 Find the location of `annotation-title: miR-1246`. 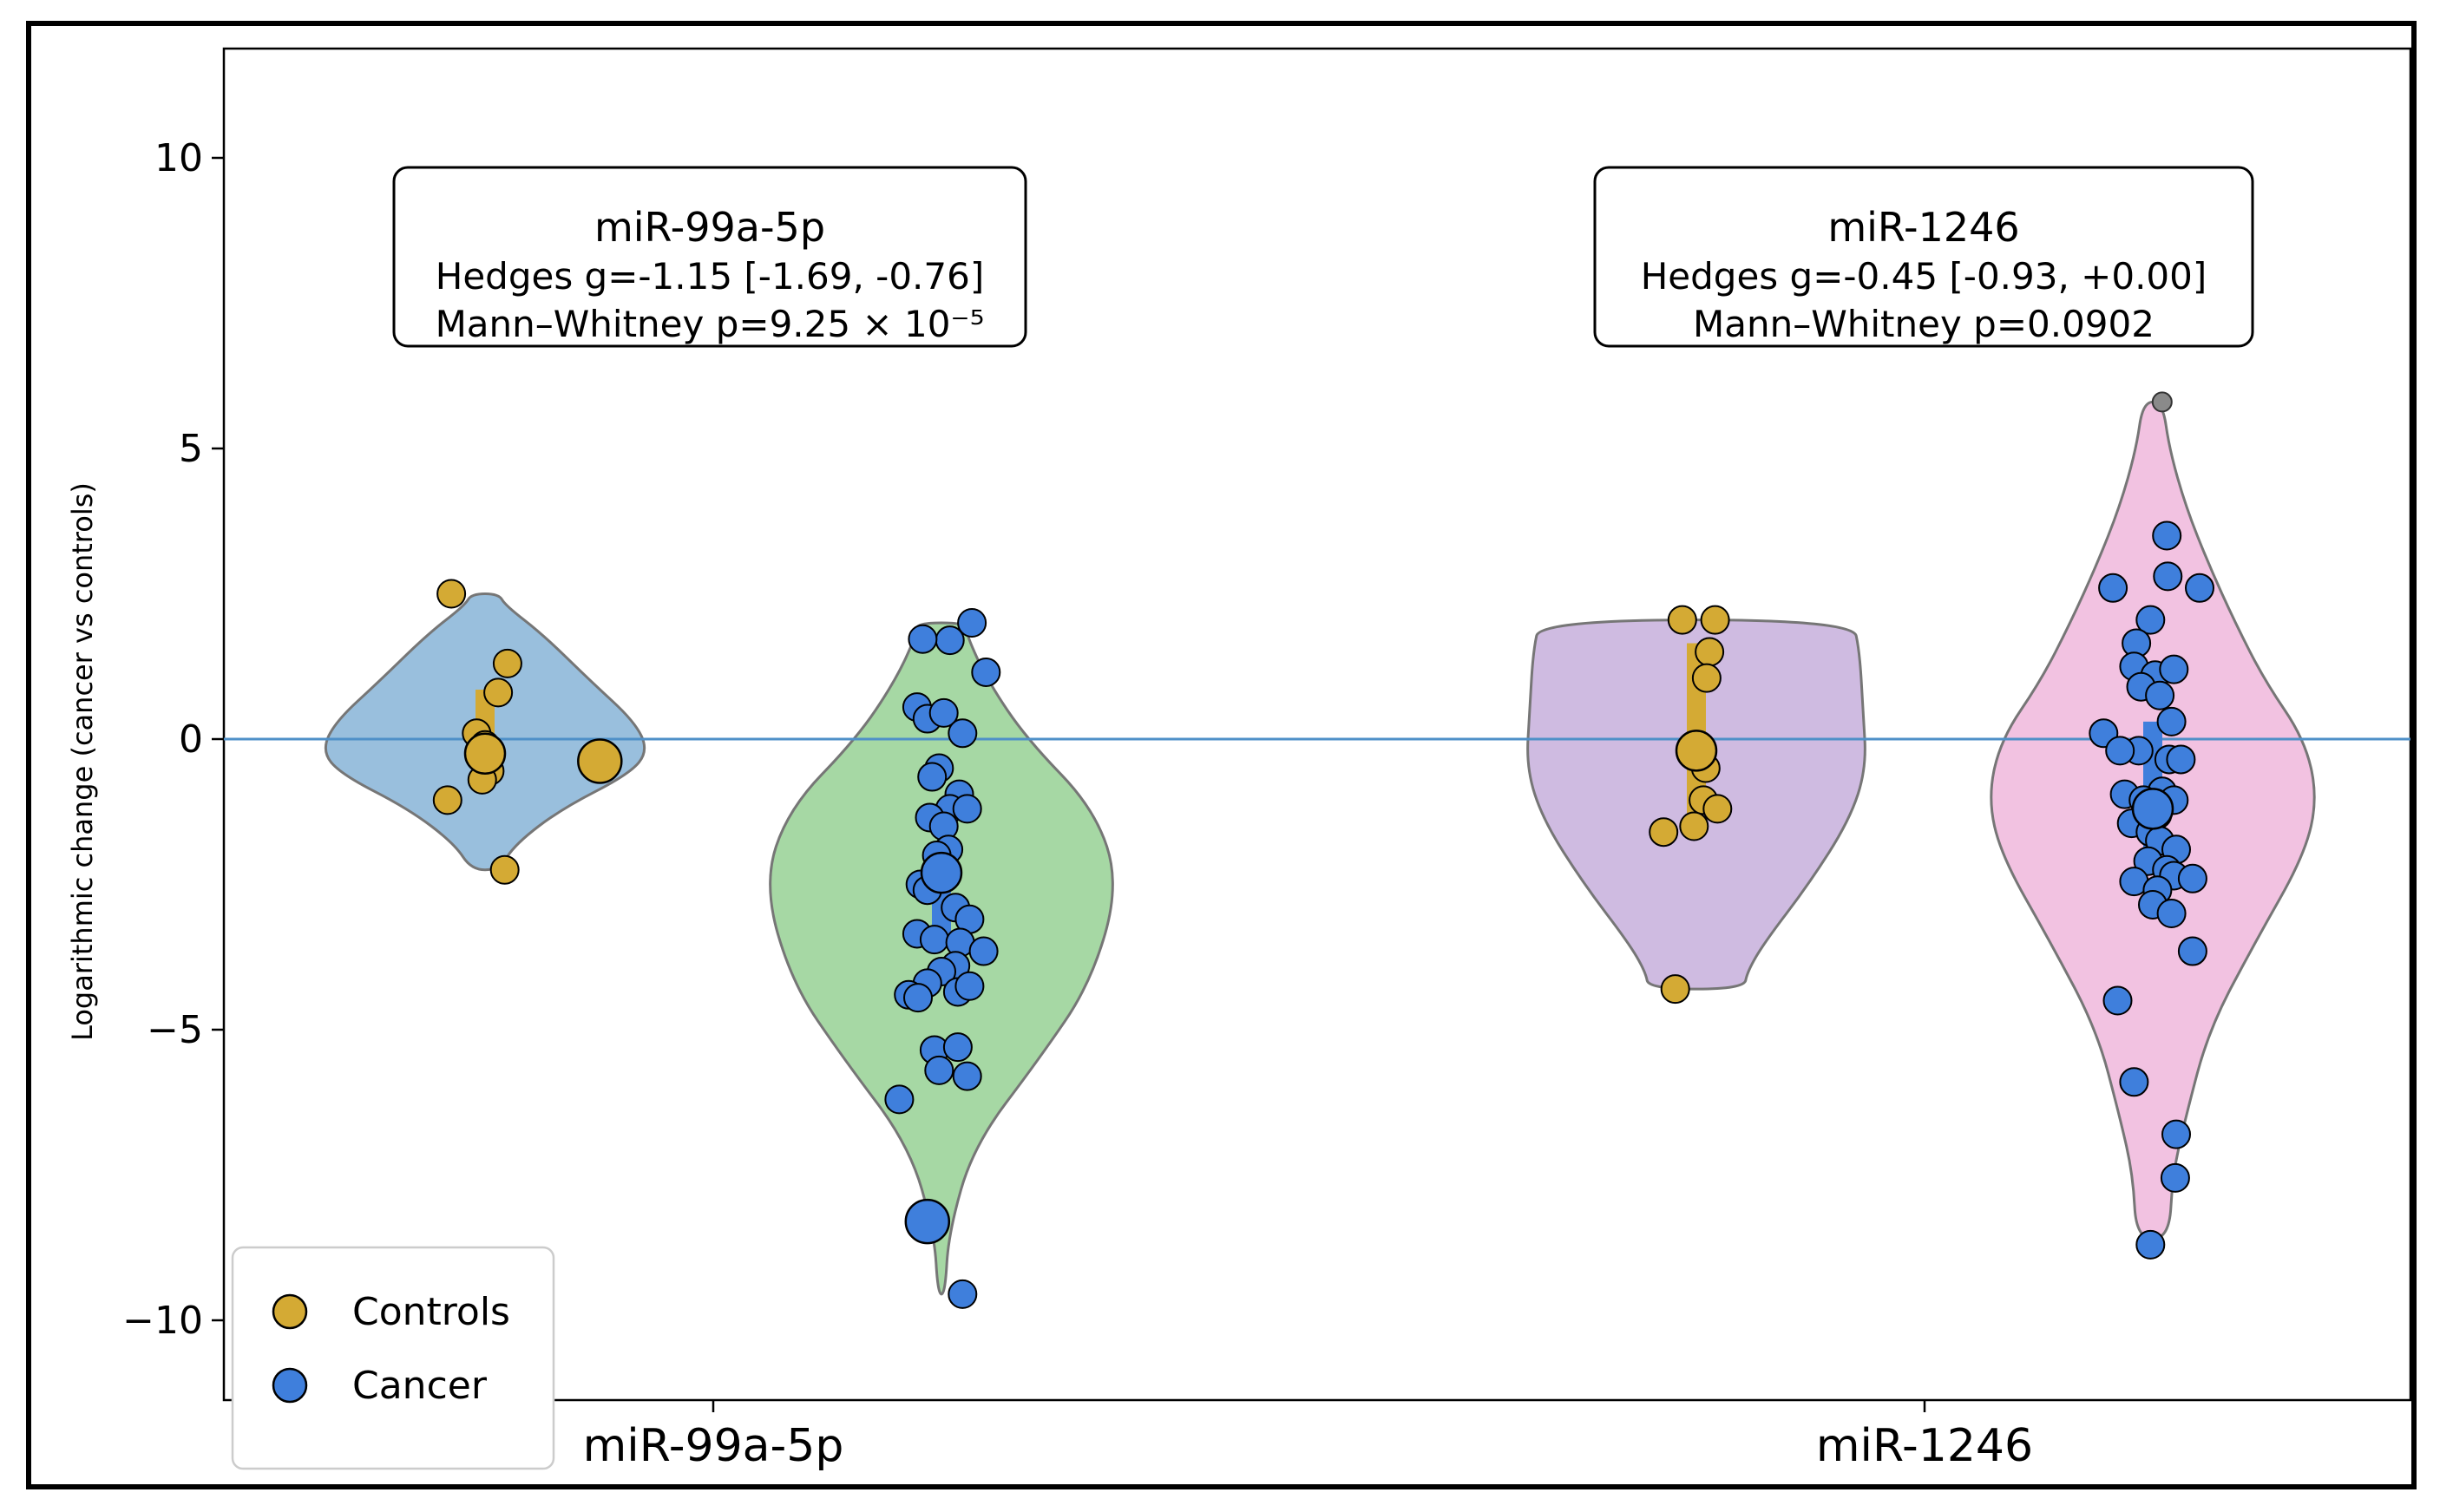

annotation-title: miR-1246 is located at coordinates (1923, 227).